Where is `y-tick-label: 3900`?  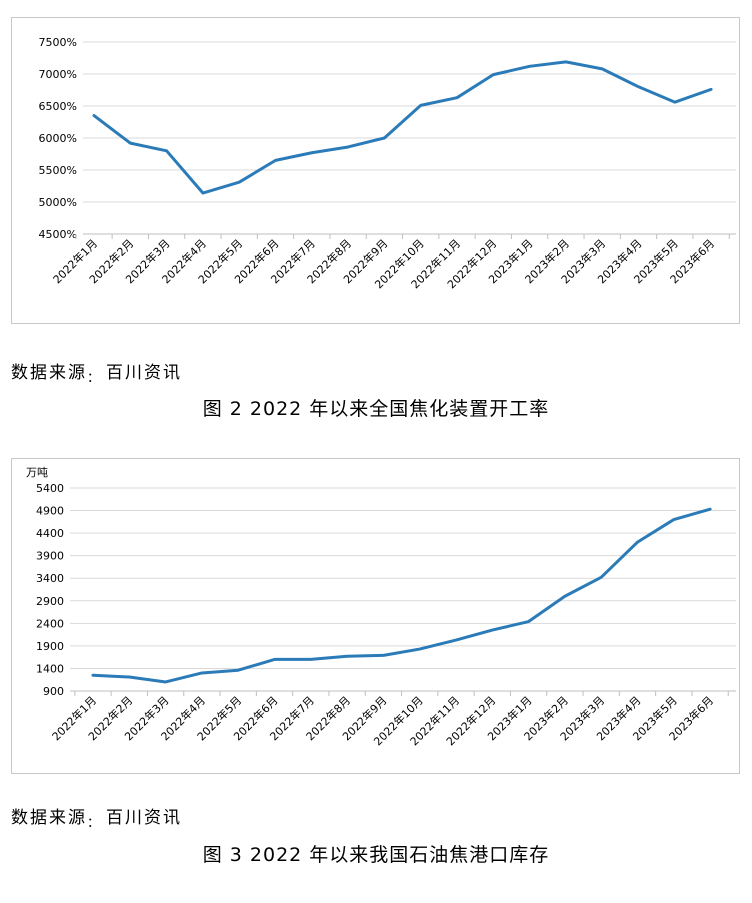
y-tick-label: 3900 is located at coordinates (50, 556).